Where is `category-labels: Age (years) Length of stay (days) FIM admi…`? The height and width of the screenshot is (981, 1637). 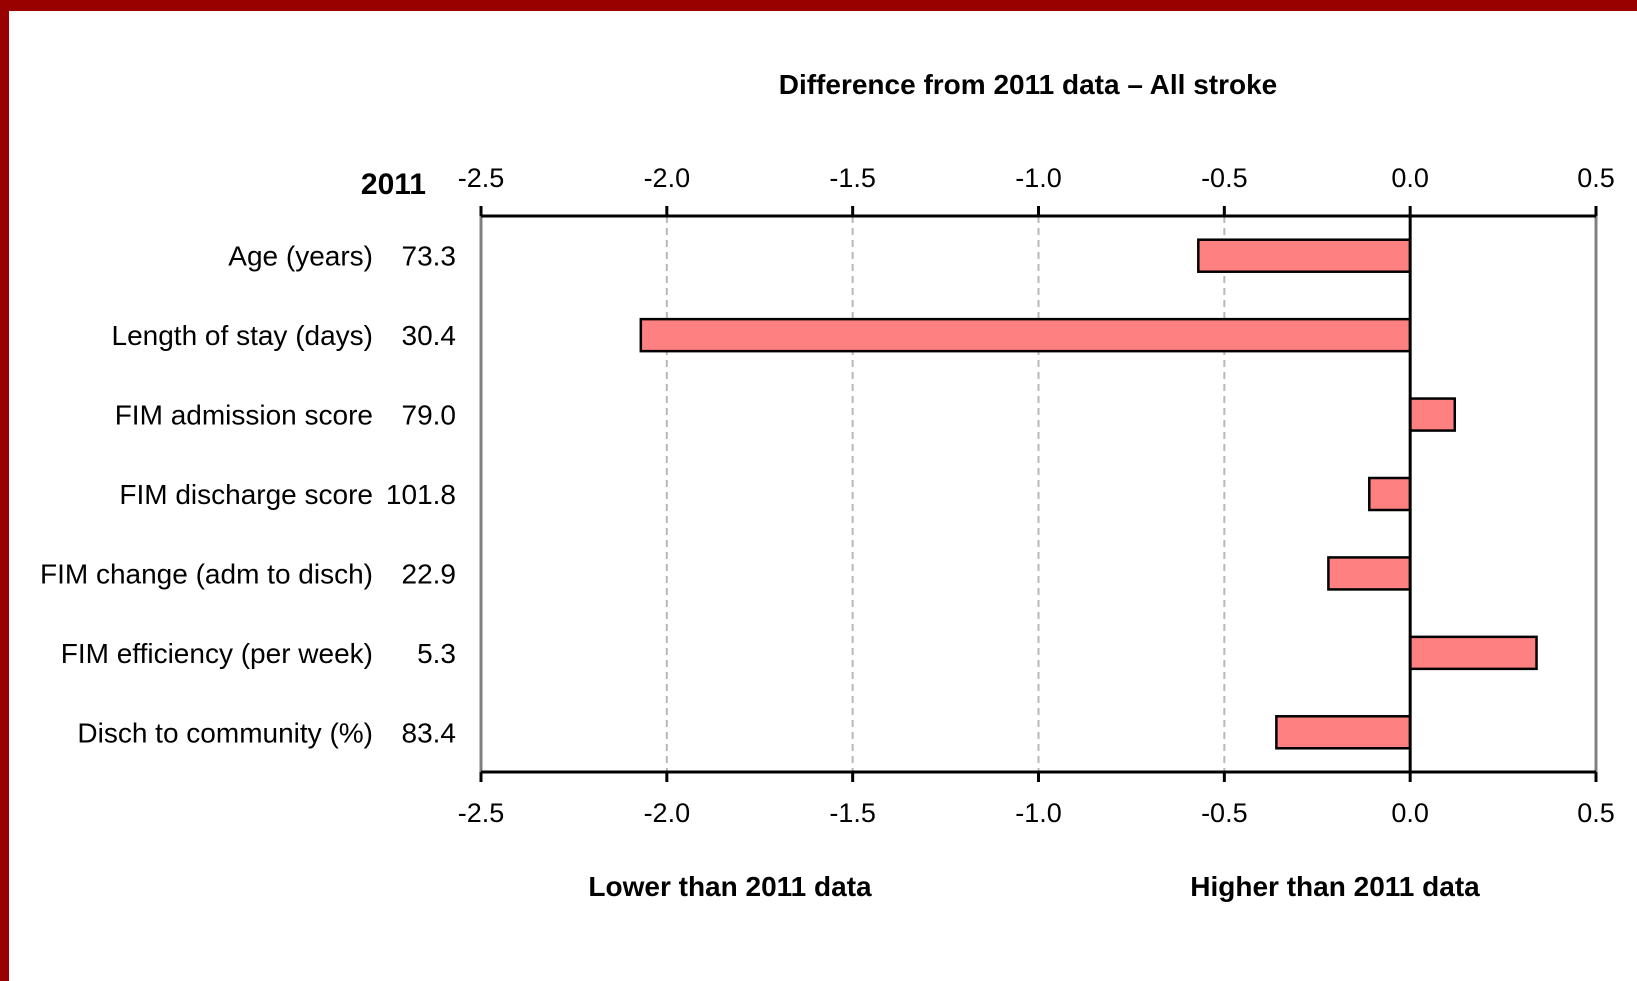
category-labels: Age (years) Length of stay (days) FIM admi… is located at coordinates (206, 495).